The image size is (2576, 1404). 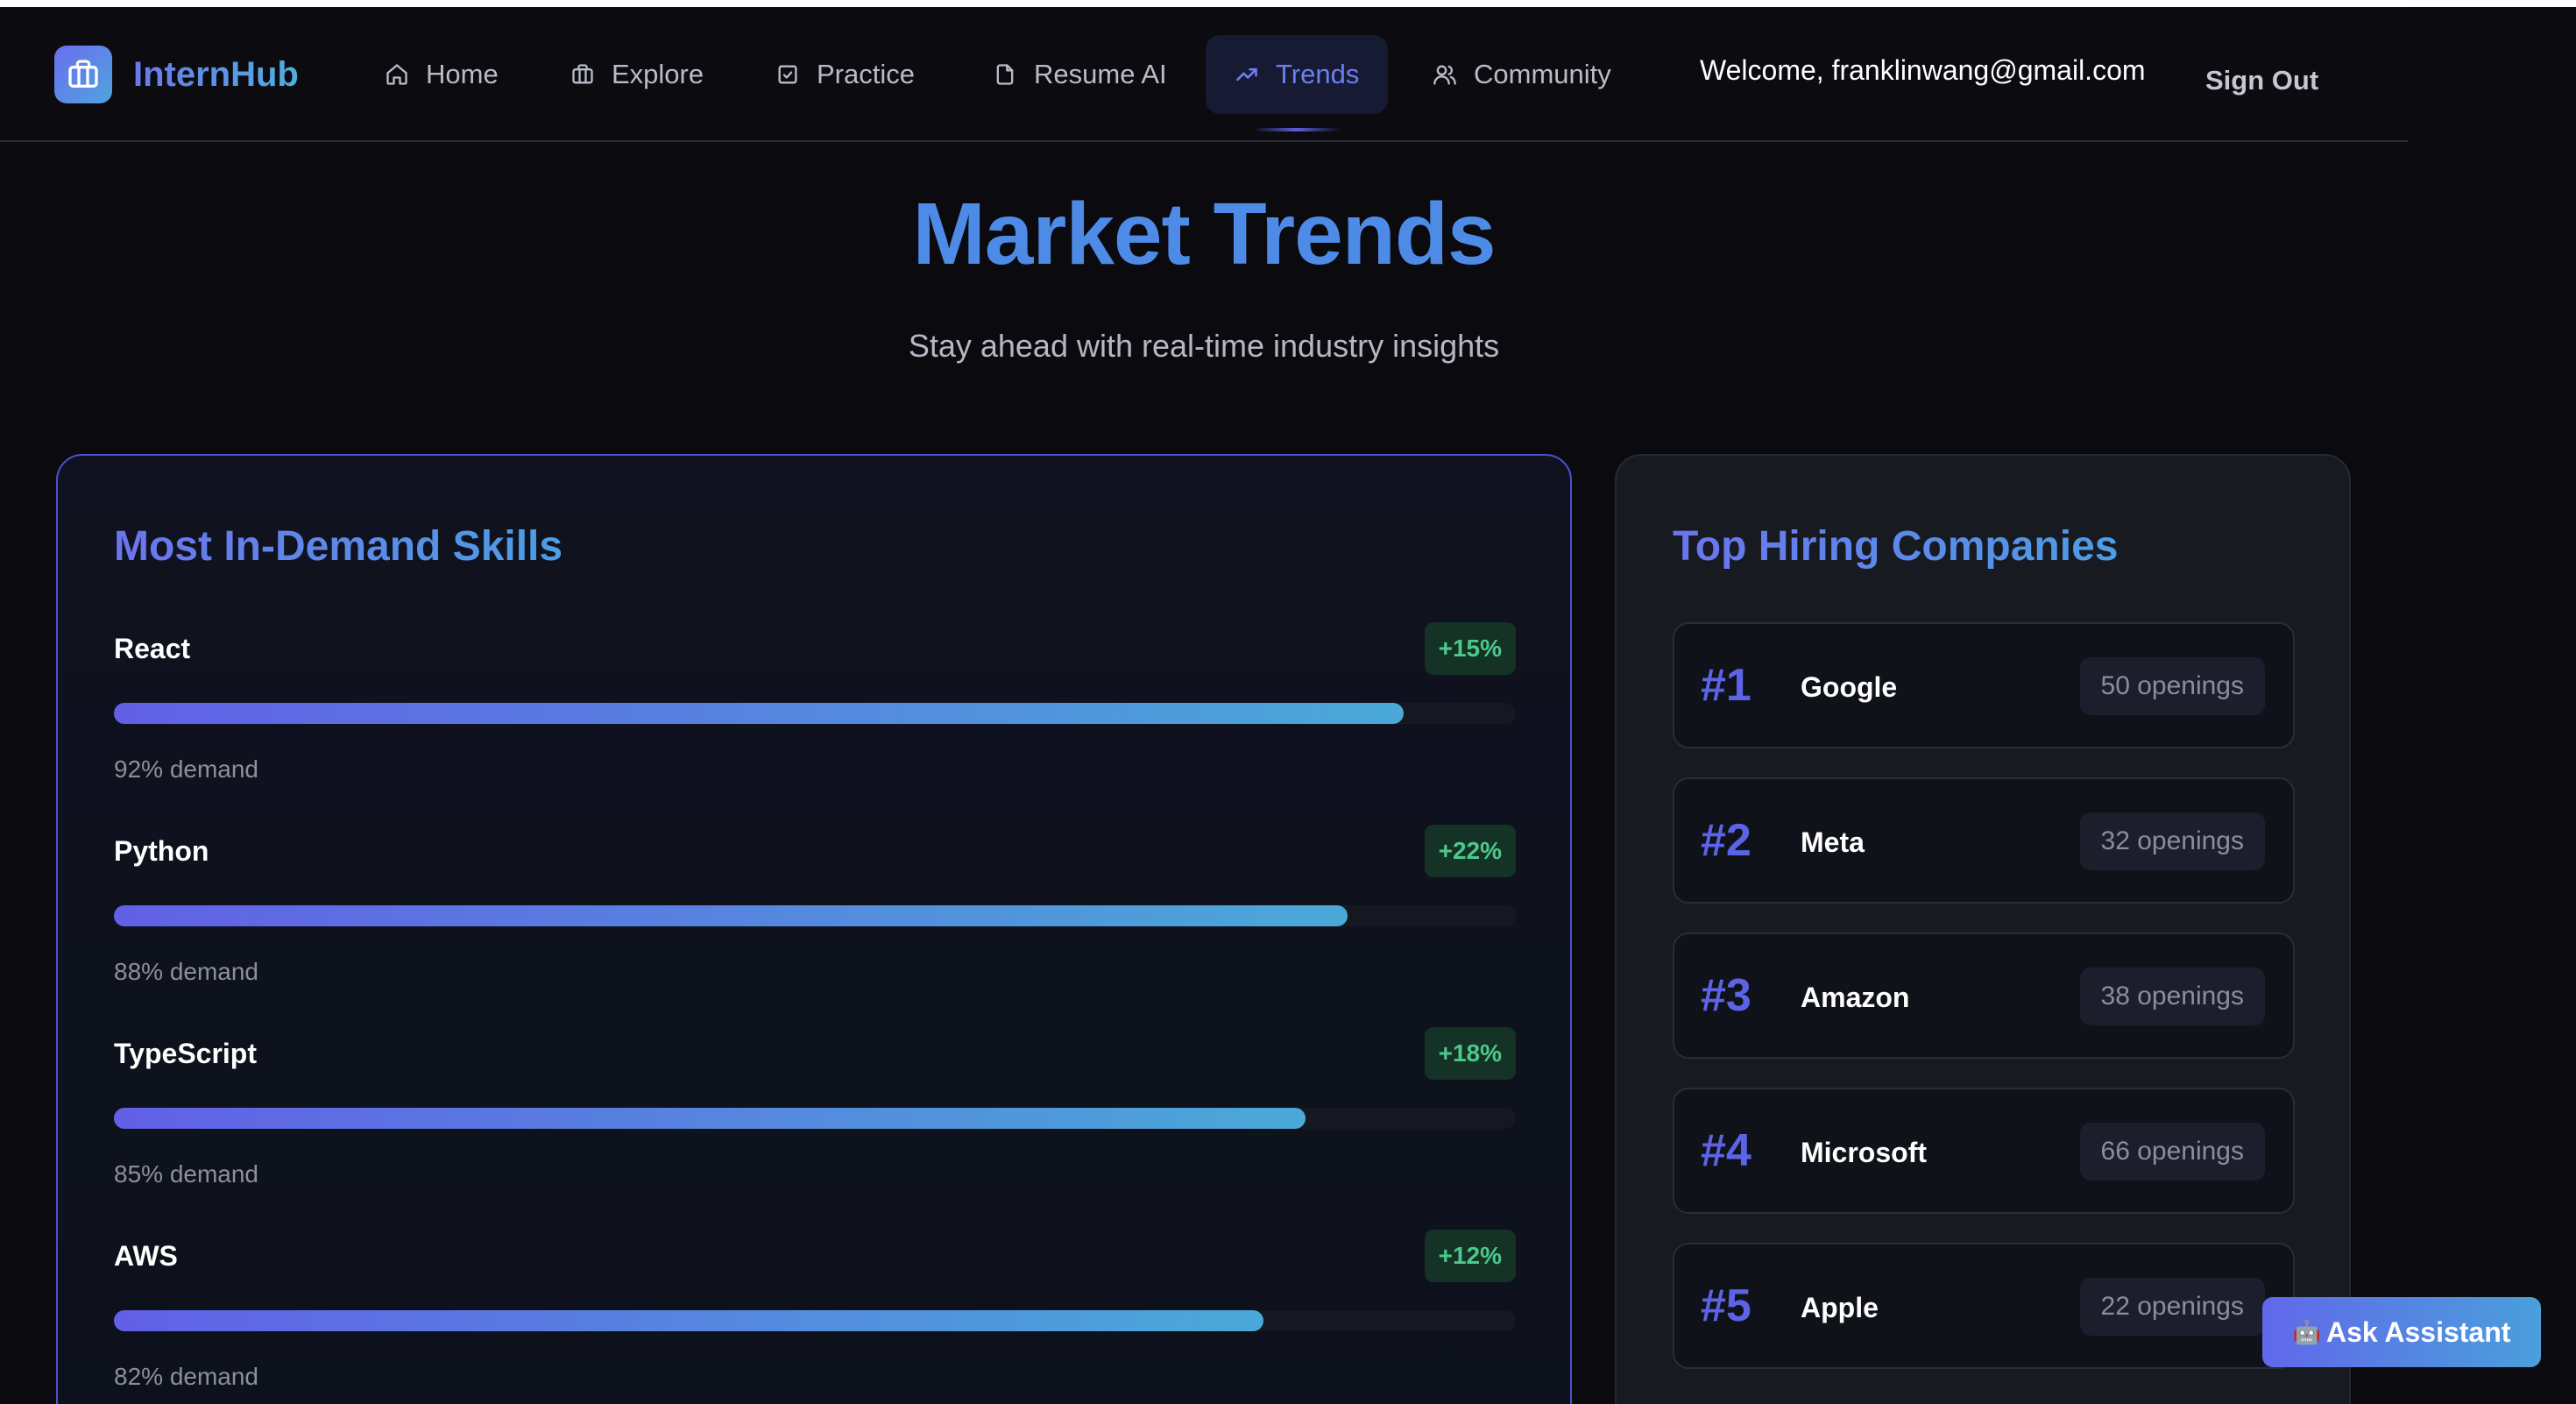 What do you see at coordinates (2306, 1331) in the screenshot?
I see `robot-icon: 🤖` at bounding box center [2306, 1331].